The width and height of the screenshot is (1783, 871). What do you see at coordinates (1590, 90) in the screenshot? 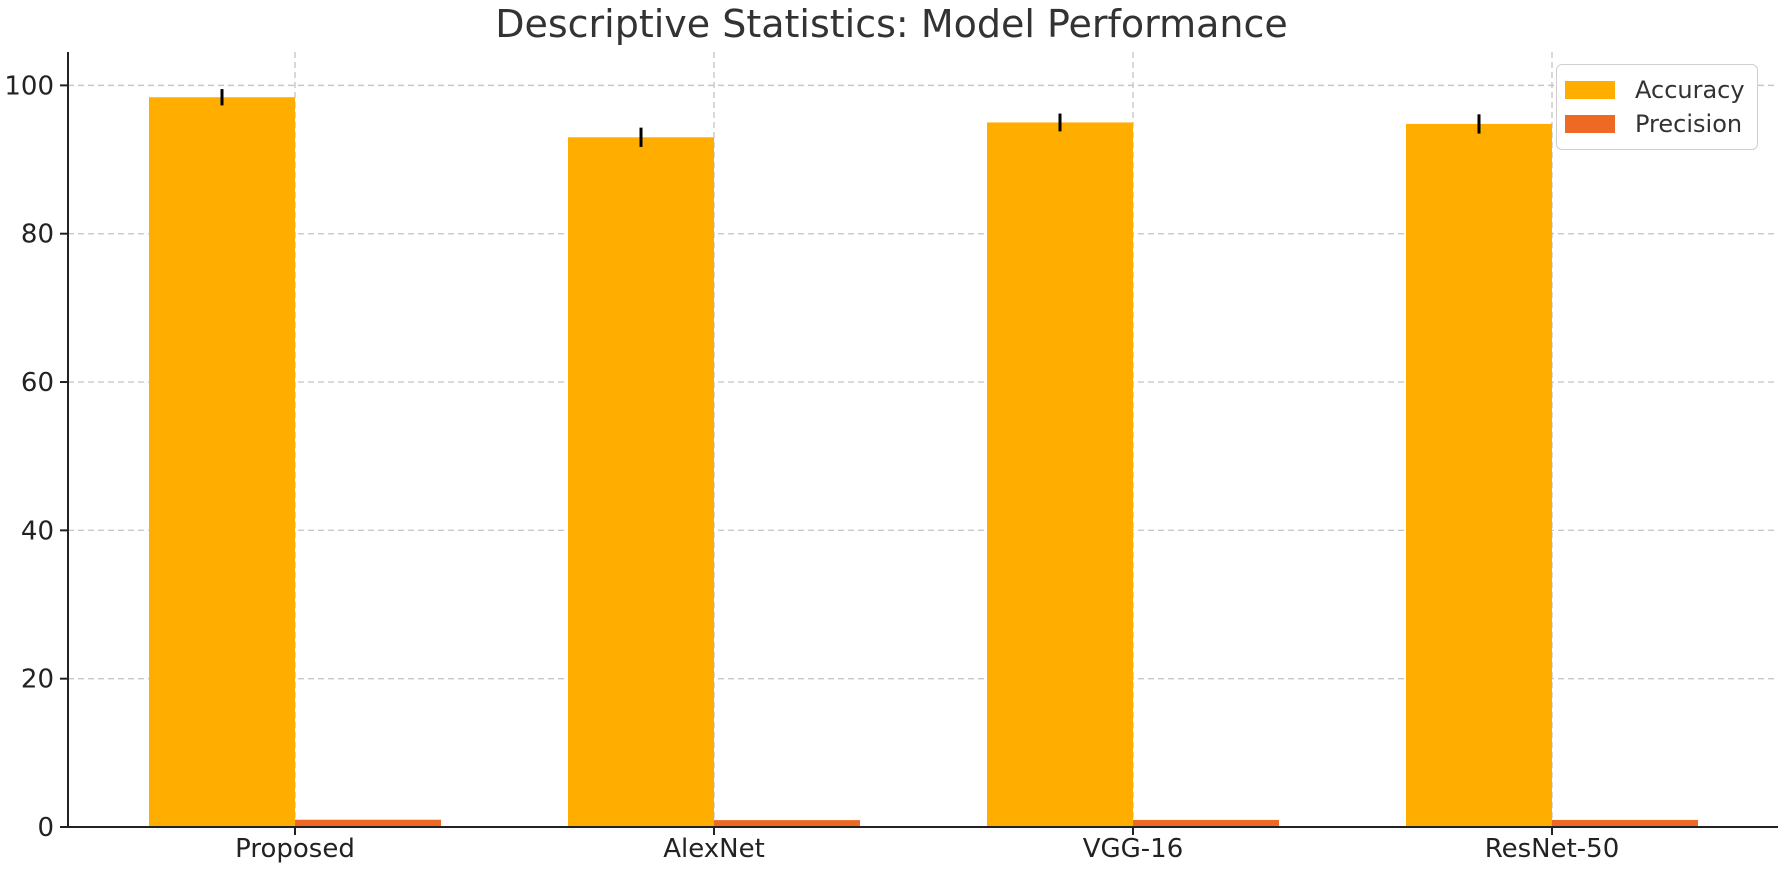
I see `legend-swatch-accuracy` at bounding box center [1590, 90].